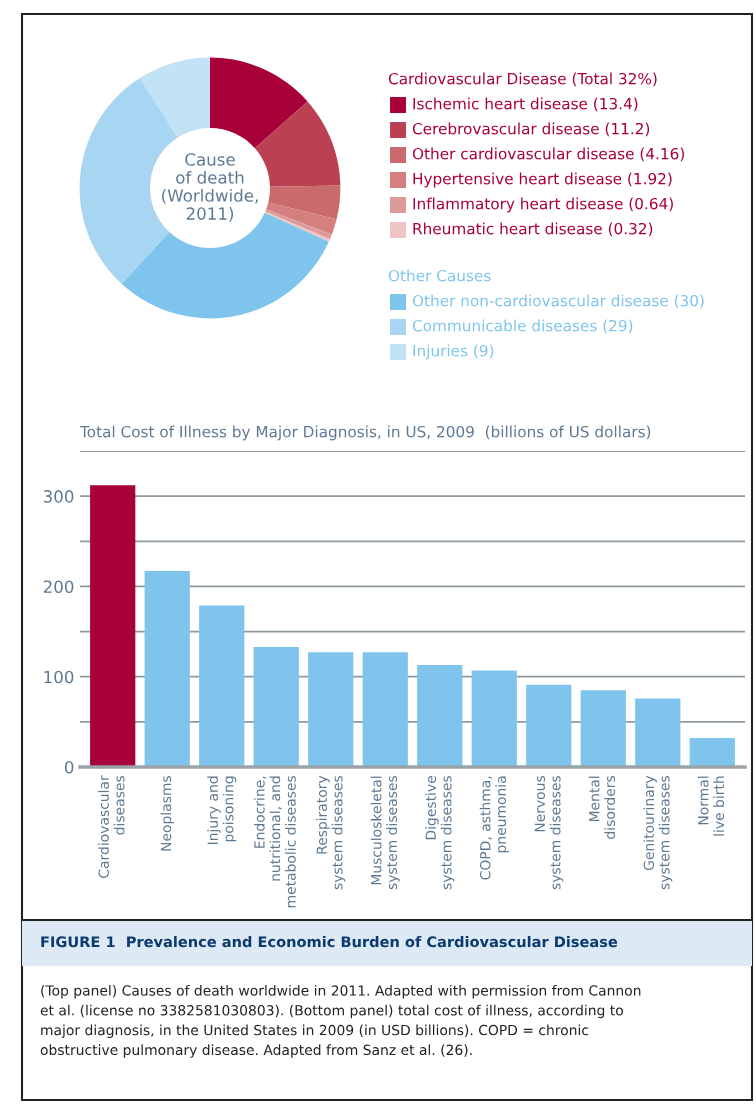  What do you see at coordinates (548, 154) in the screenshot?
I see `legend-label: Other cardiovascular disease (4.16)` at bounding box center [548, 154].